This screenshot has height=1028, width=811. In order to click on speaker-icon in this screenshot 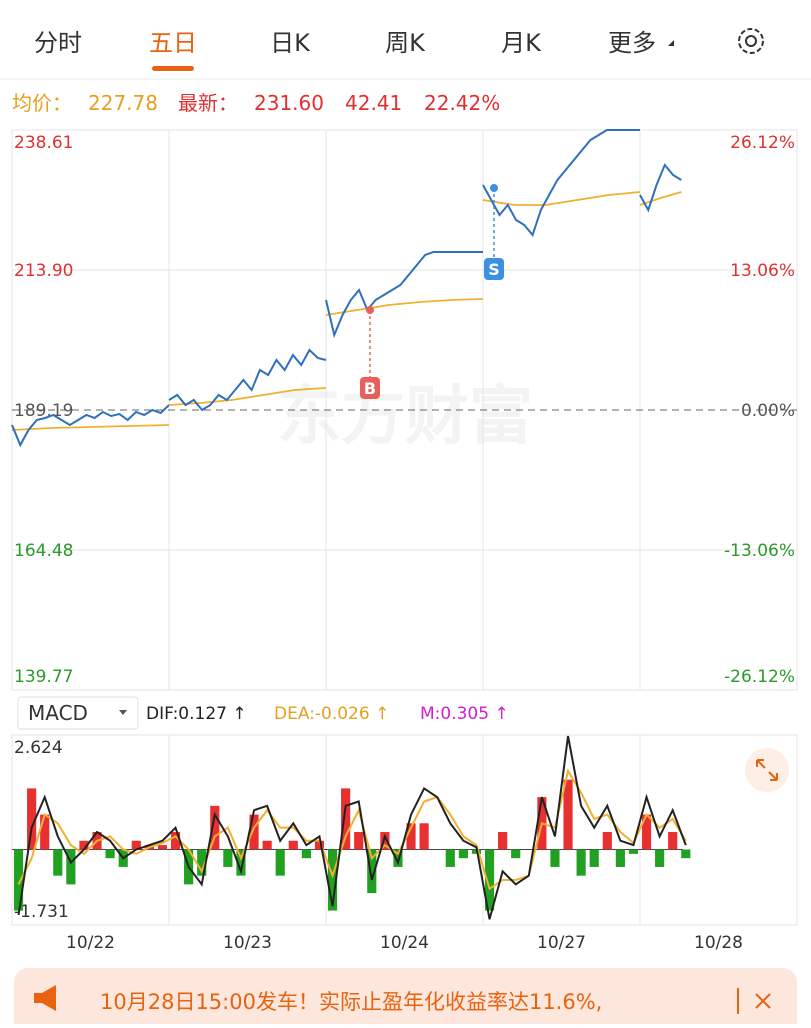, I will do `click(45, 998)`.